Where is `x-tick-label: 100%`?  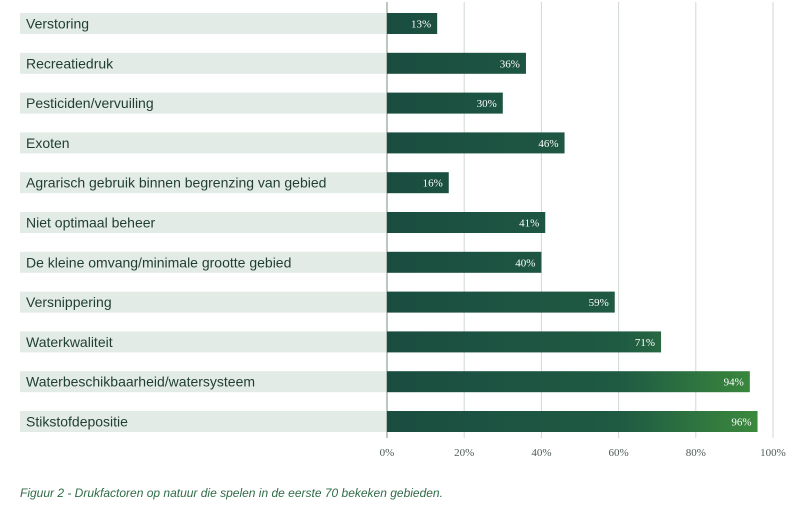
x-tick-label: 100% is located at coordinates (773, 453).